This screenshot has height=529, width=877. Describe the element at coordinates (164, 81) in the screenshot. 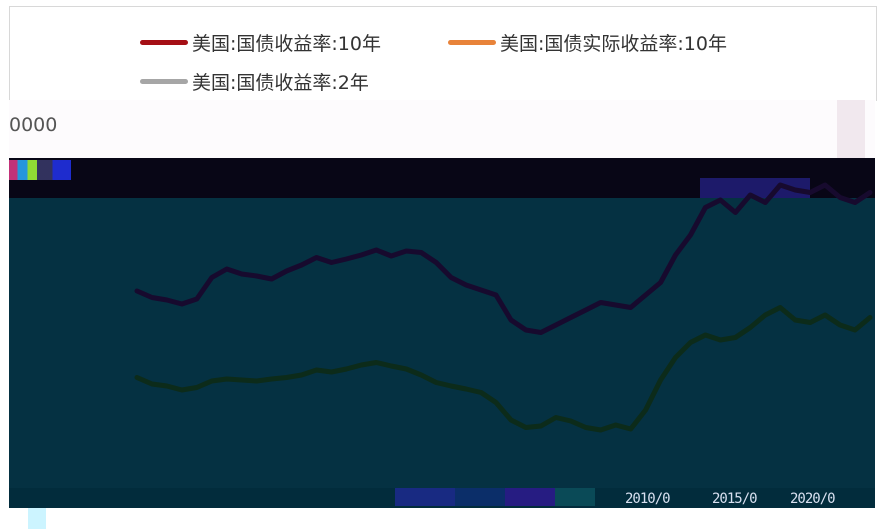

I see `legend-swatch-us-2y-yield` at that location.